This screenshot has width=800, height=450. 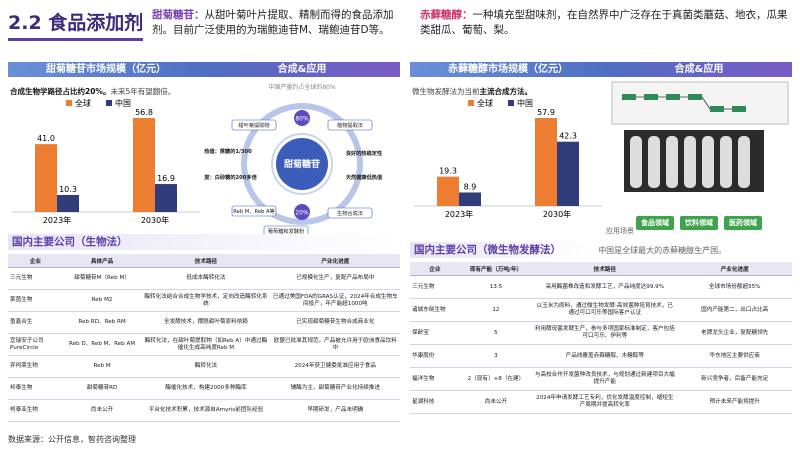 I want to click on table-cell: 宜瑞安子公司PureCircle, so click(x=35, y=344).